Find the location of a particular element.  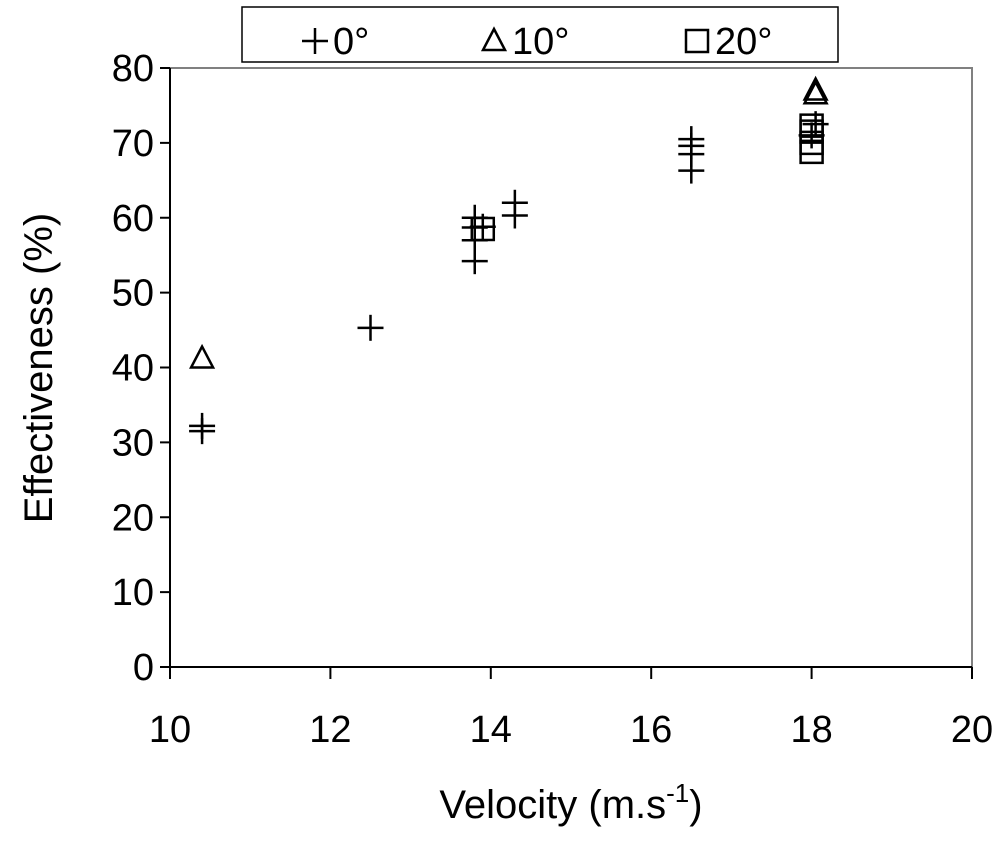

legend-item: 10° is located at coordinates (524, 42).